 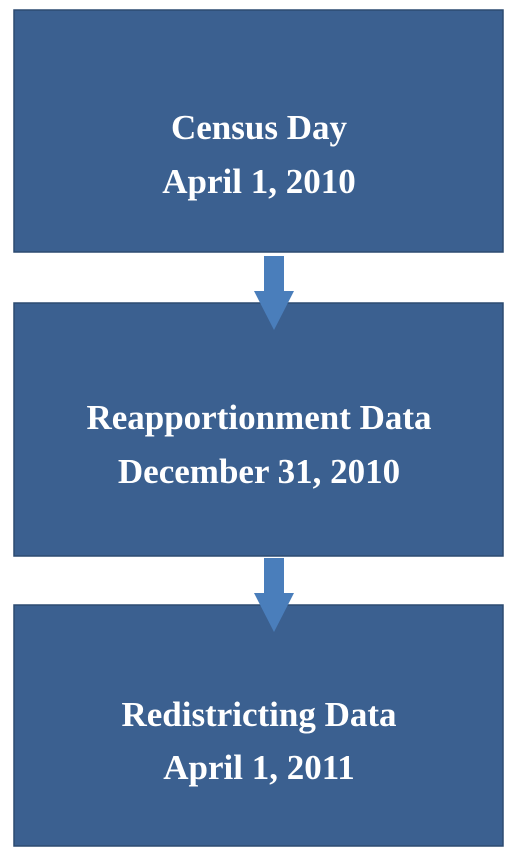 I want to click on node-label: April 1, 2010, so click(x=258, y=181).